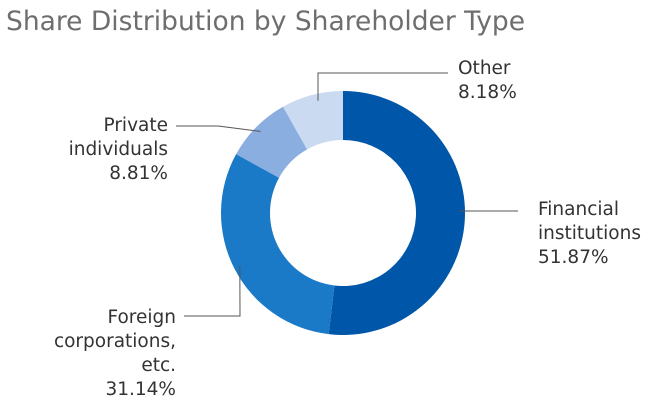 The height and width of the screenshot is (410, 650). What do you see at coordinates (115, 354) in the screenshot?
I see `label-foreign-corporations-etc: Foreign corporations, etc. 31.14%` at bounding box center [115, 354].